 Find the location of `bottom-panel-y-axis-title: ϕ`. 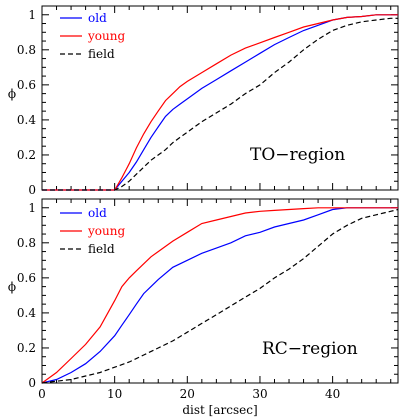

bottom-panel-y-axis-title: ϕ is located at coordinates (12, 287).